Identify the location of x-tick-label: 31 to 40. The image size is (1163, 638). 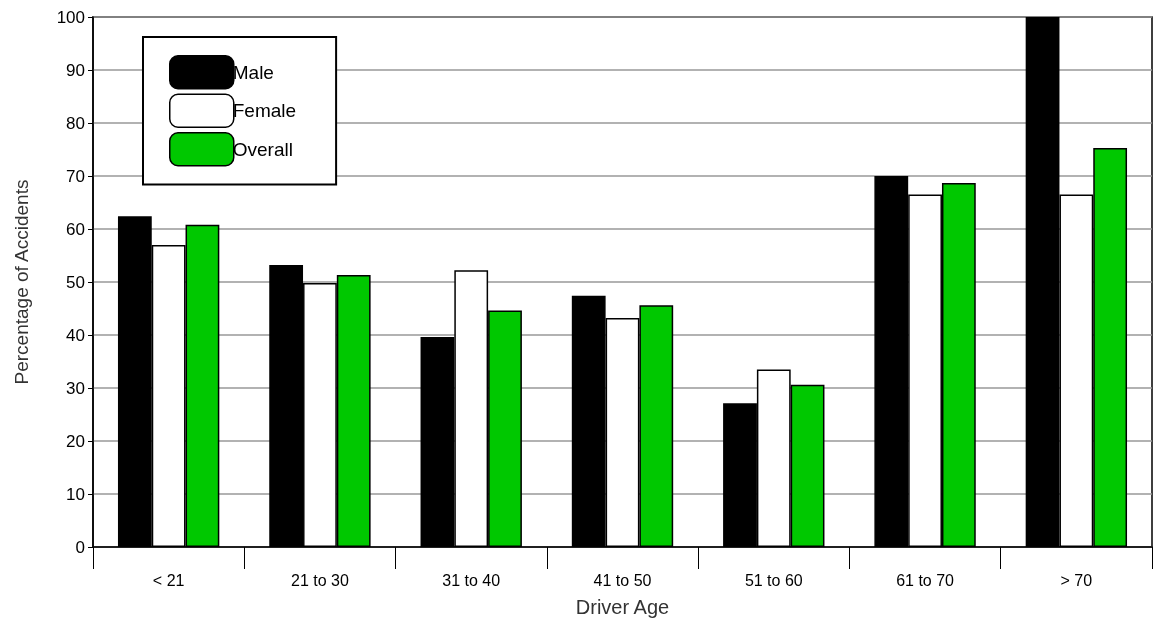
(471, 580).